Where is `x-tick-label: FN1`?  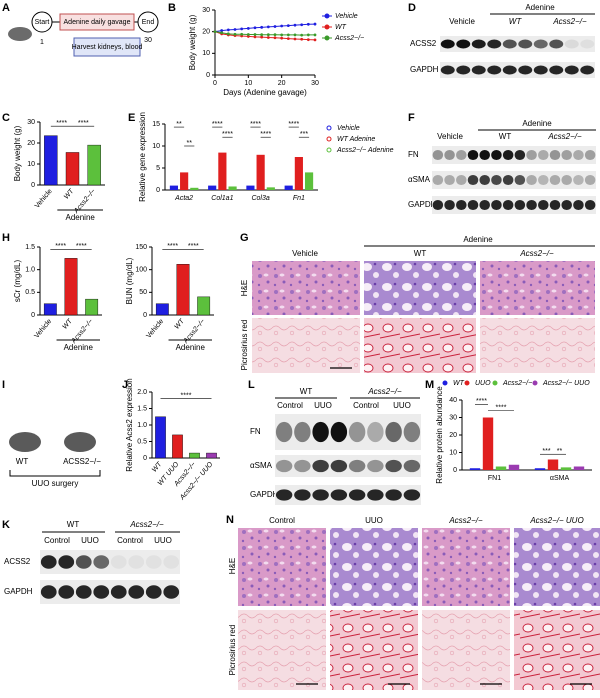
x-tick-label: FN1 is located at coordinates (494, 478).